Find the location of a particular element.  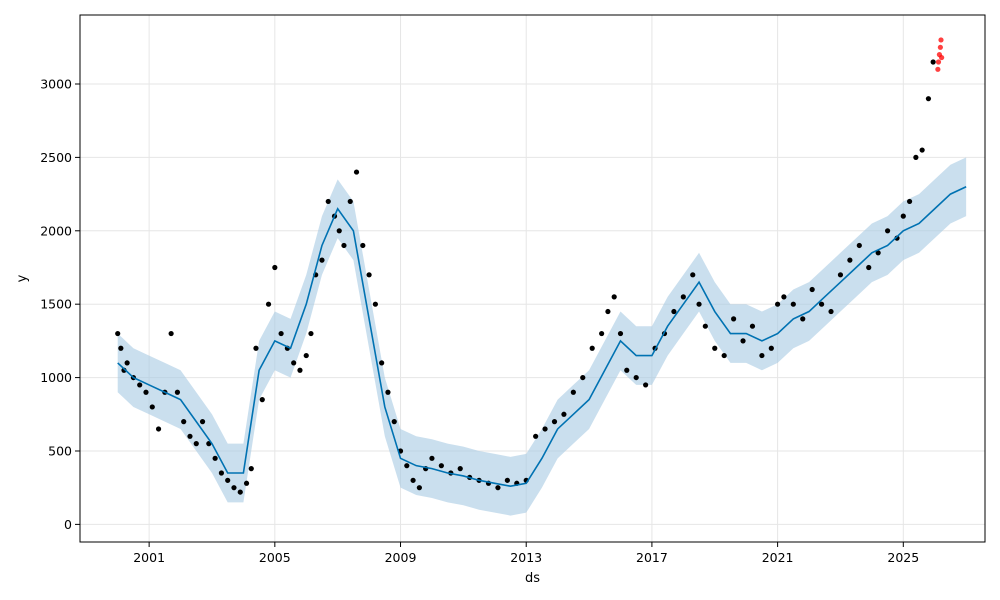

x-axis: 2001 2005 2009 2013 2017 2021 2025 is located at coordinates (526, 553).